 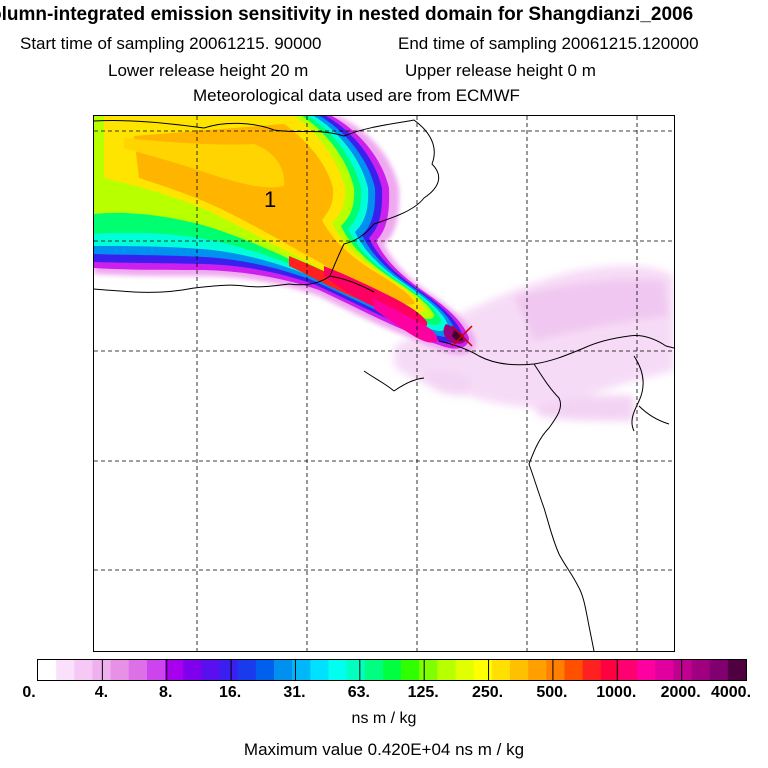 I want to click on met-data-label: Meteorological data used are from ECMWF, so click(x=356, y=95).